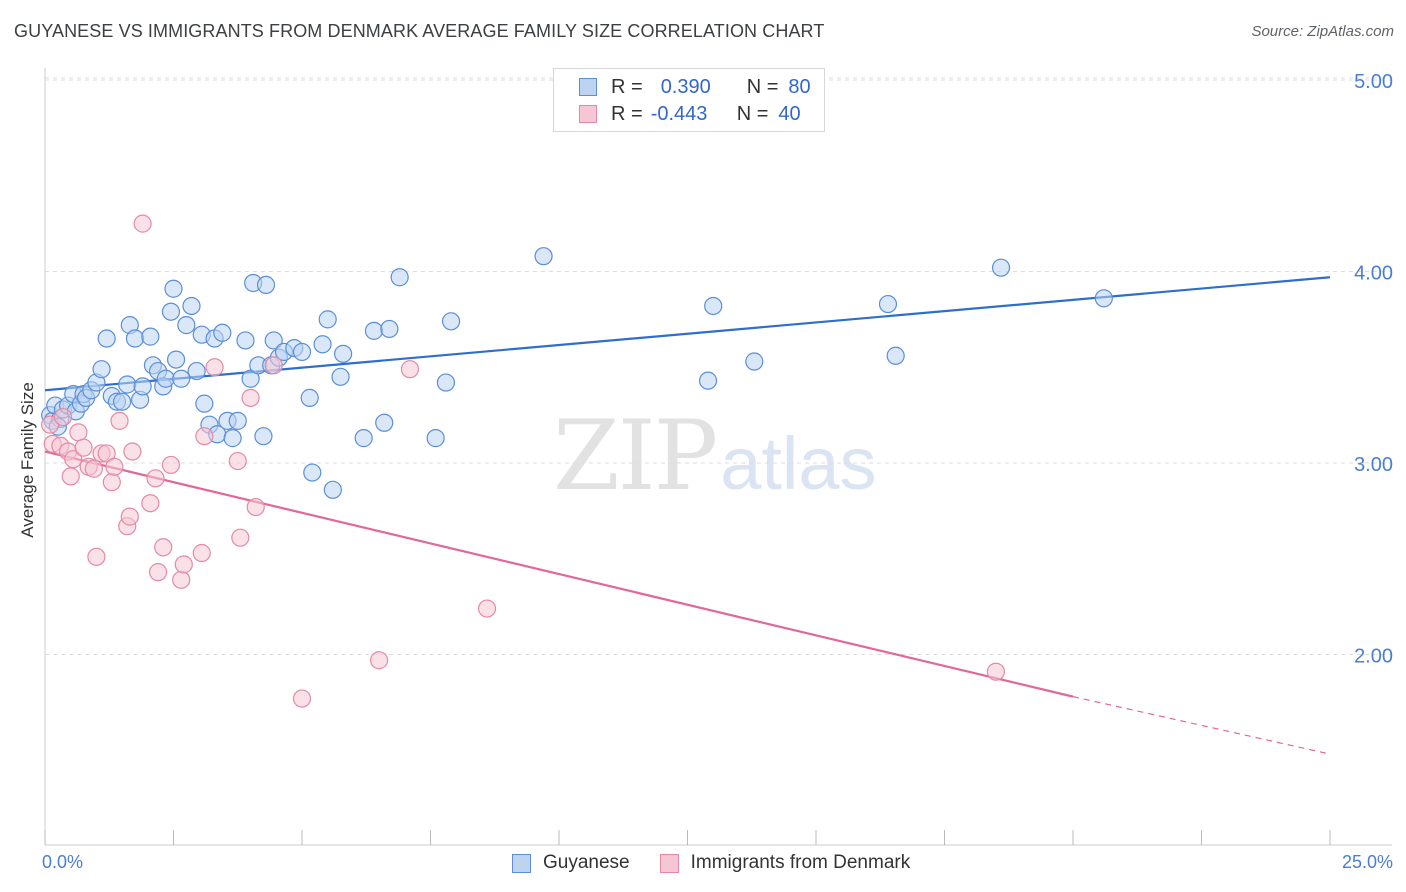 The width and height of the screenshot is (1406, 892). What do you see at coordinates (800, 862) in the screenshot?
I see `series-legend-label-denmark: Immigrants from Denmark` at bounding box center [800, 862].